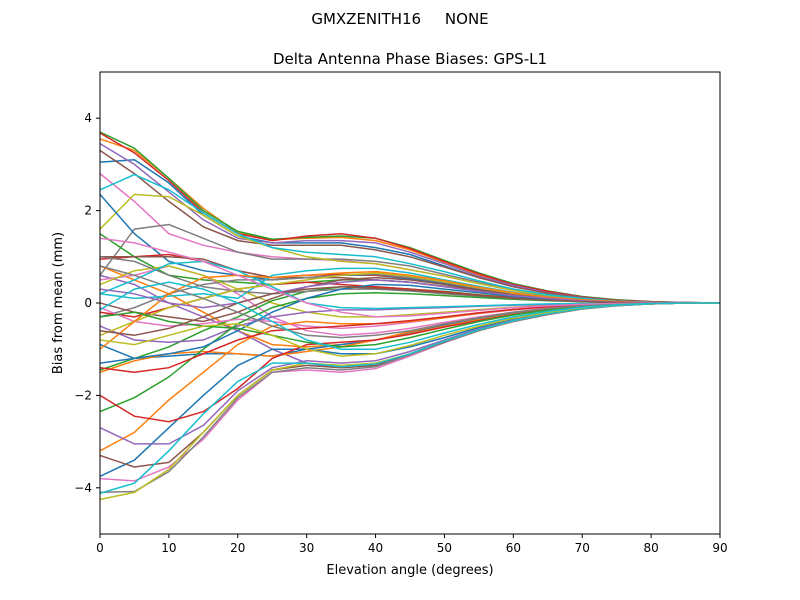  Describe the element at coordinates (375, 548) in the screenshot. I see `x-tick-label: 40` at that location.